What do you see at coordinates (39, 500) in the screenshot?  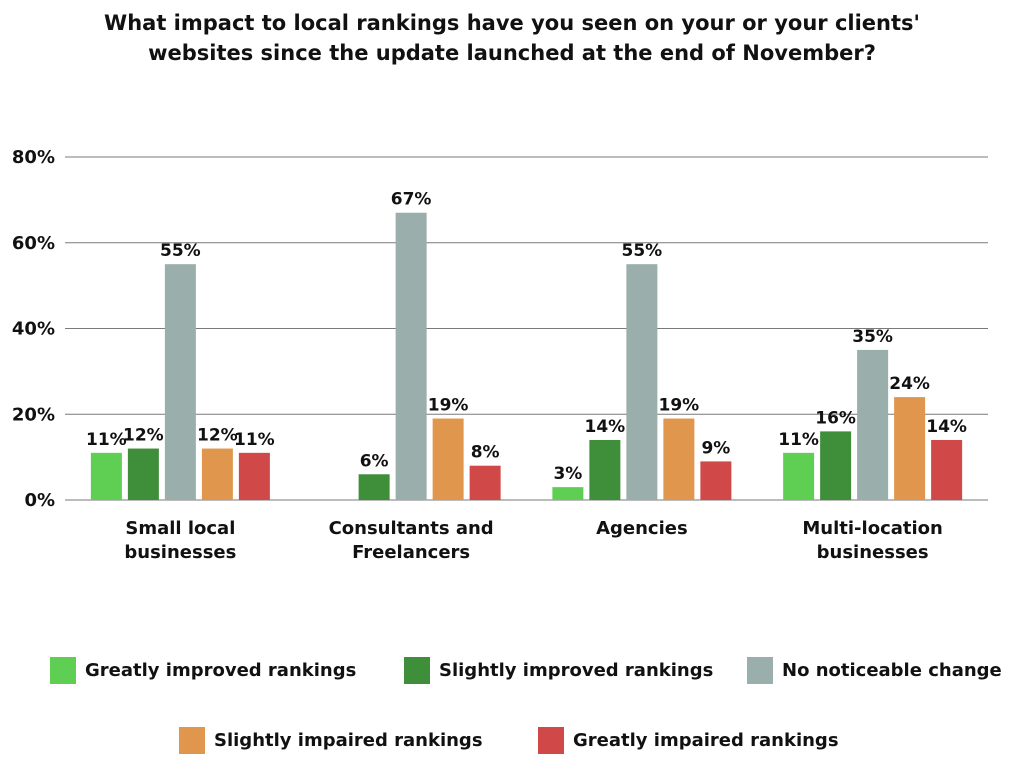 I see `y-tick-label: 0%` at bounding box center [39, 500].